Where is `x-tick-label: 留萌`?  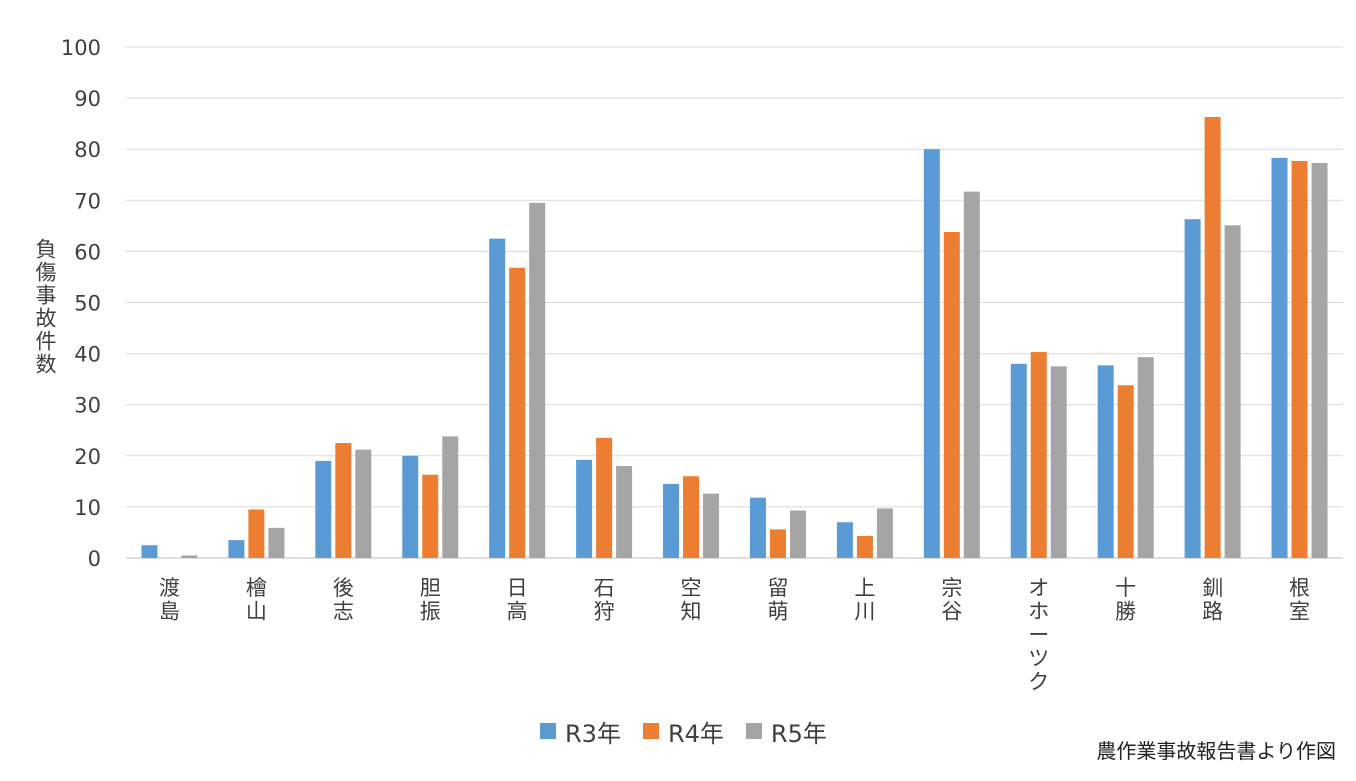 x-tick-label: 留萌 is located at coordinates (777, 600).